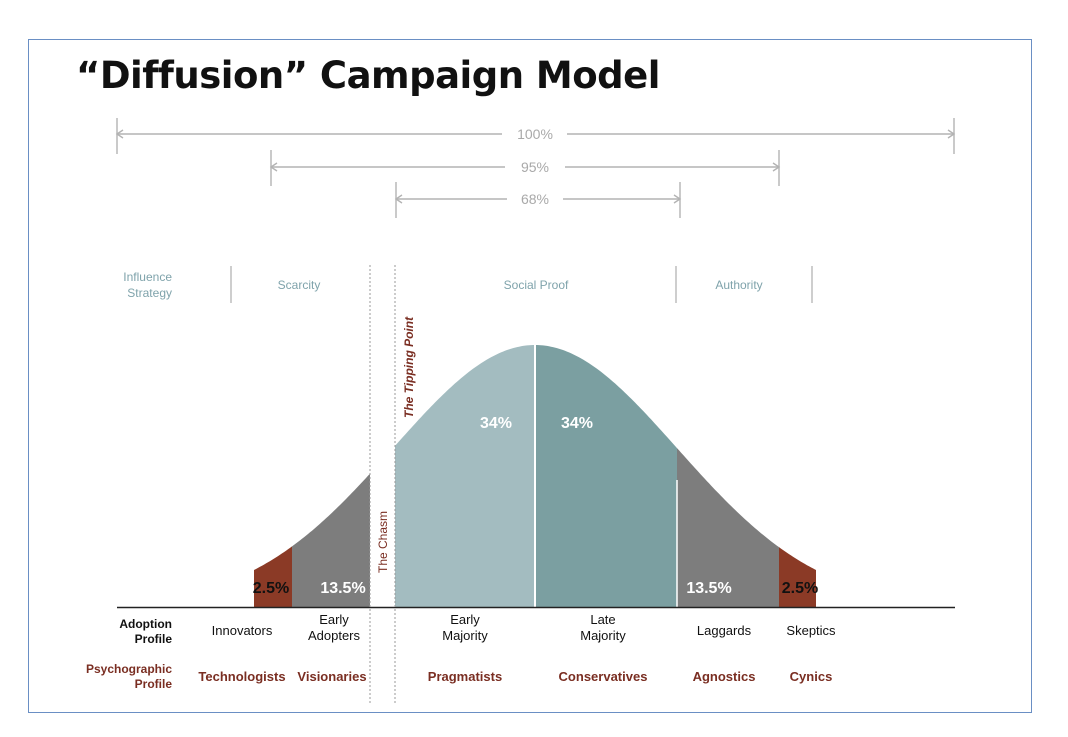  What do you see at coordinates (606, 476) in the screenshot?
I see `curve-segment-late-majority` at bounding box center [606, 476].